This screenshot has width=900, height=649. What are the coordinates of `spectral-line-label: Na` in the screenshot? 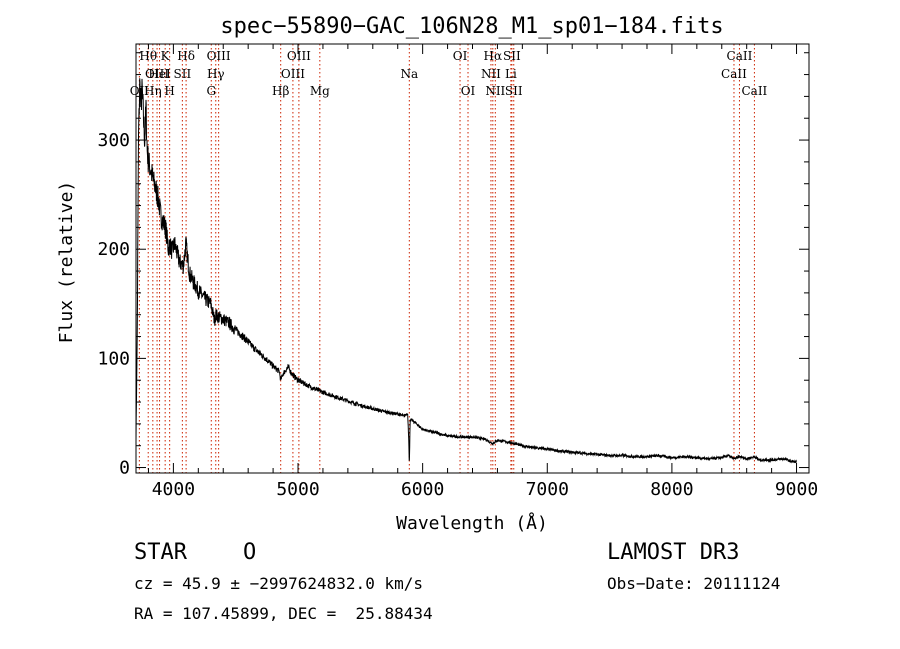 It's located at (409, 74).